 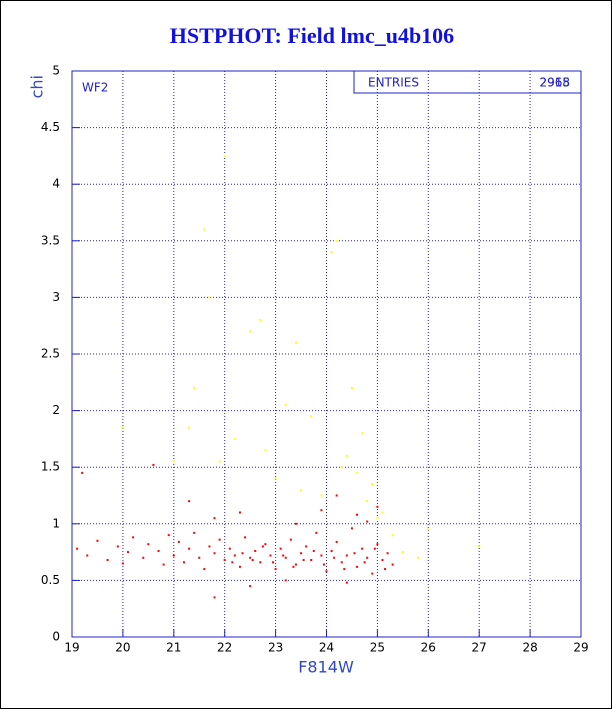 What do you see at coordinates (71, 648) in the screenshot?
I see `x-tick-label: 19` at bounding box center [71, 648].